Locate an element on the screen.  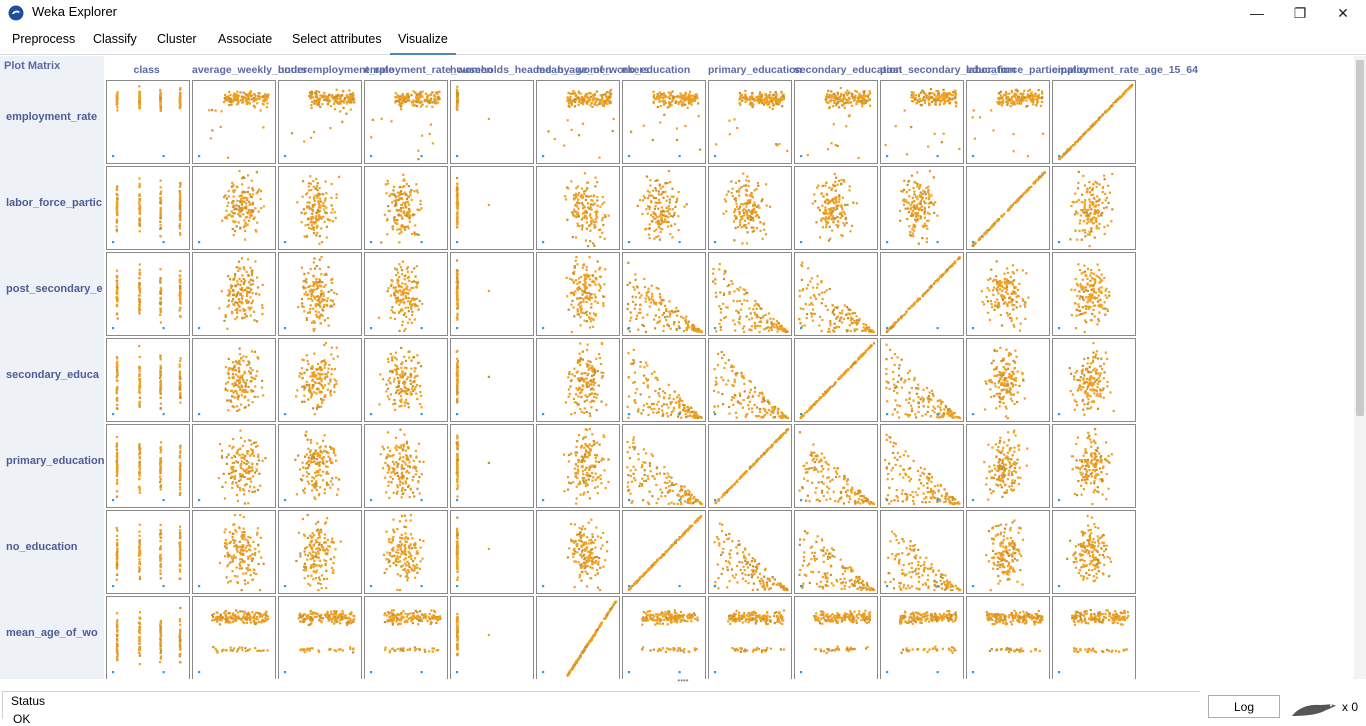
tab-associate: Associate is located at coordinates (245, 40).